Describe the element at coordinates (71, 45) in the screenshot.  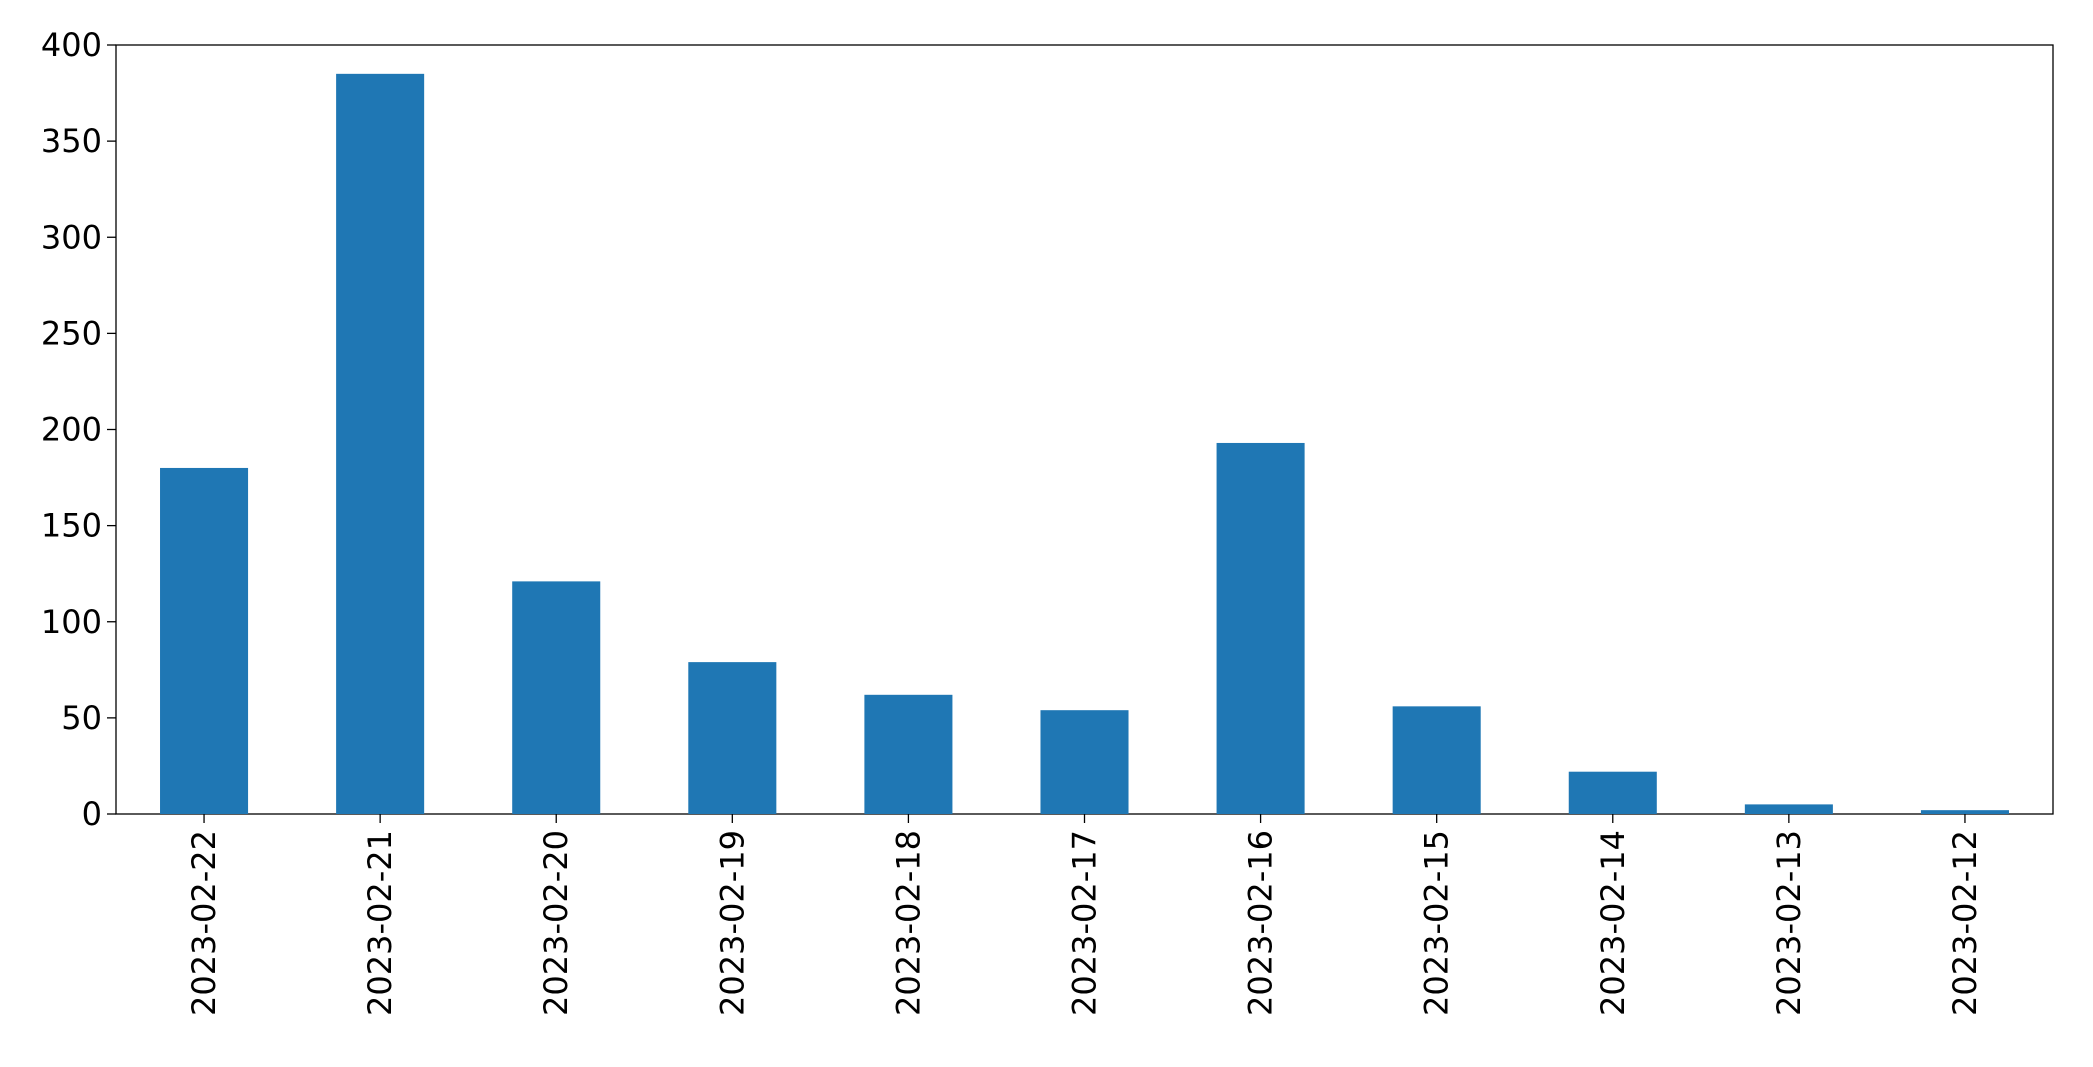
I see `y-tick-label: 400` at that location.